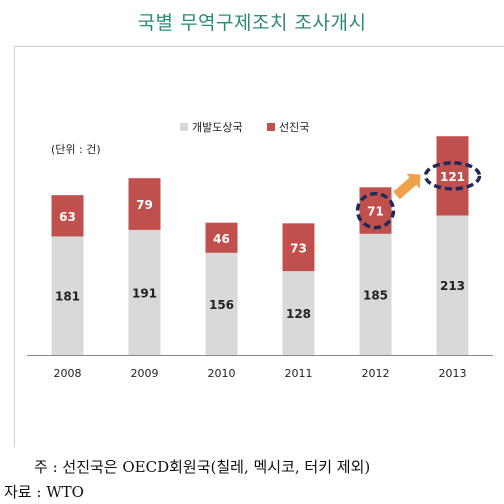 This screenshot has height=504, width=504. What do you see at coordinates (294, 127) in the screenshot?
I see `legend-label-advanced: 선진국` at bounding box center [294, 127].